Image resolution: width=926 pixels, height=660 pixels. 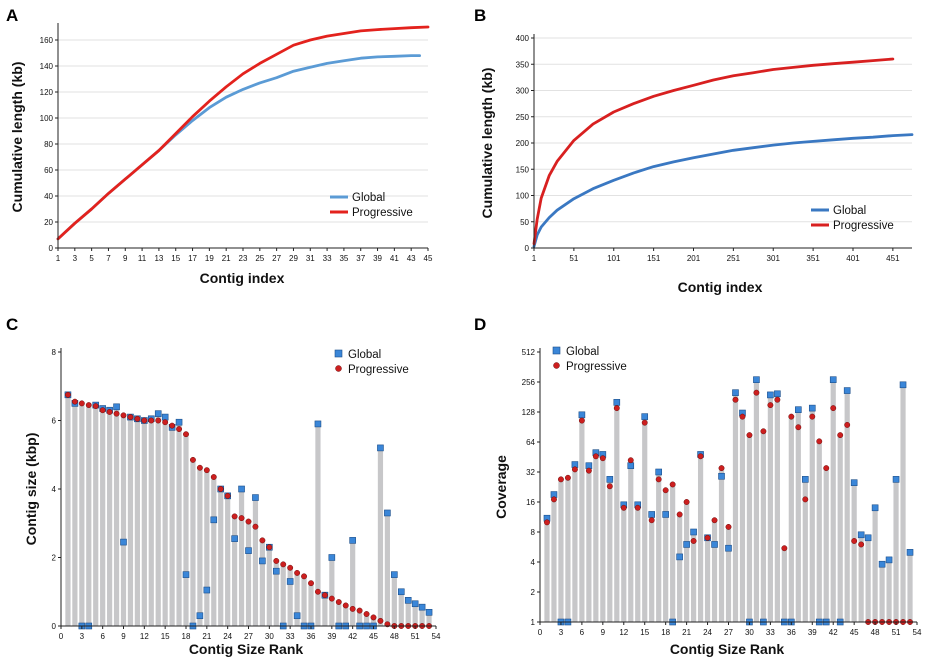 I want to click on x-tick-label-d-8: 24, so click(x=707, y=632).